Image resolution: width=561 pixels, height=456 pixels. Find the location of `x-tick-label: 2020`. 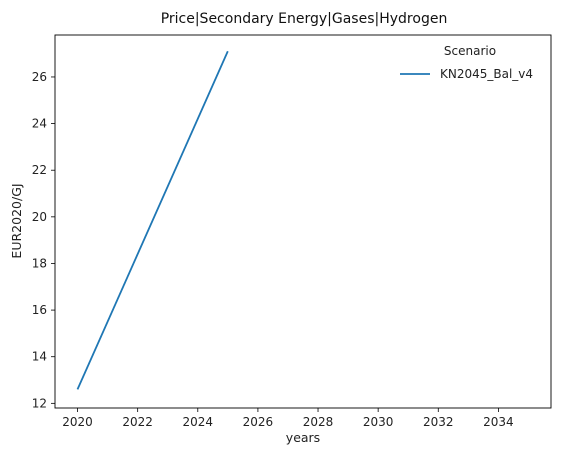

x-tick-label: 2020 is located at coordinates (77, 422).